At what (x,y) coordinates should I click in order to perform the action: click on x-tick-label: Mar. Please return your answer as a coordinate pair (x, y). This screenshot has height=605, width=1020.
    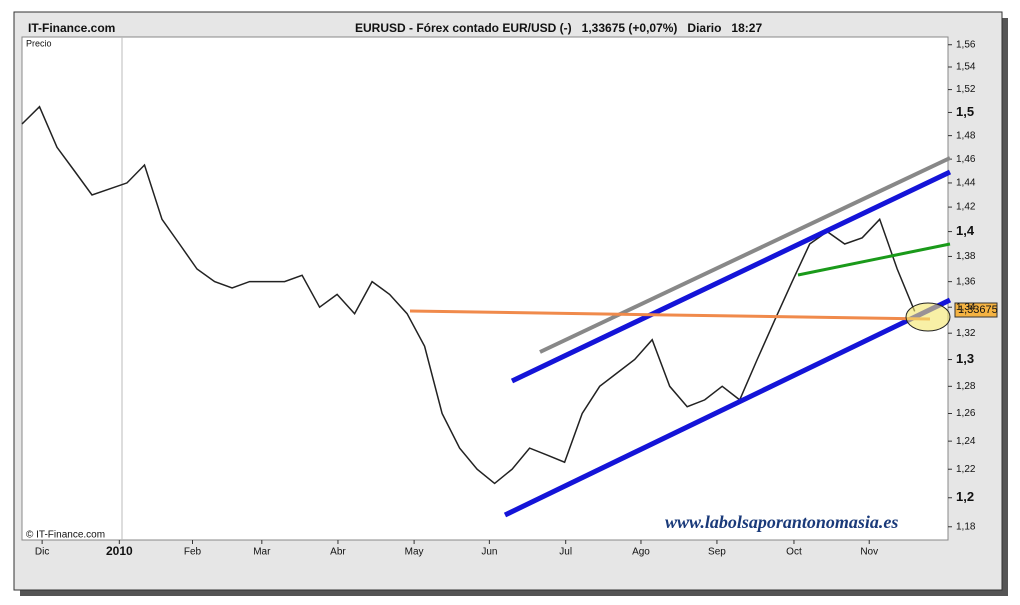
    Looking at the image, I should click on (262, 552).